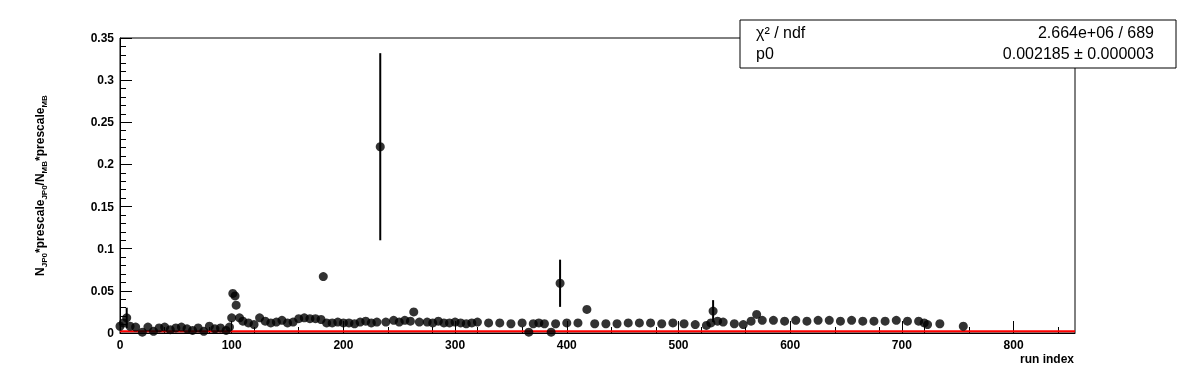 The height and width of the screenshot is (372, 1196). I want to click on x-tick-label: 100, so click(232, 345).